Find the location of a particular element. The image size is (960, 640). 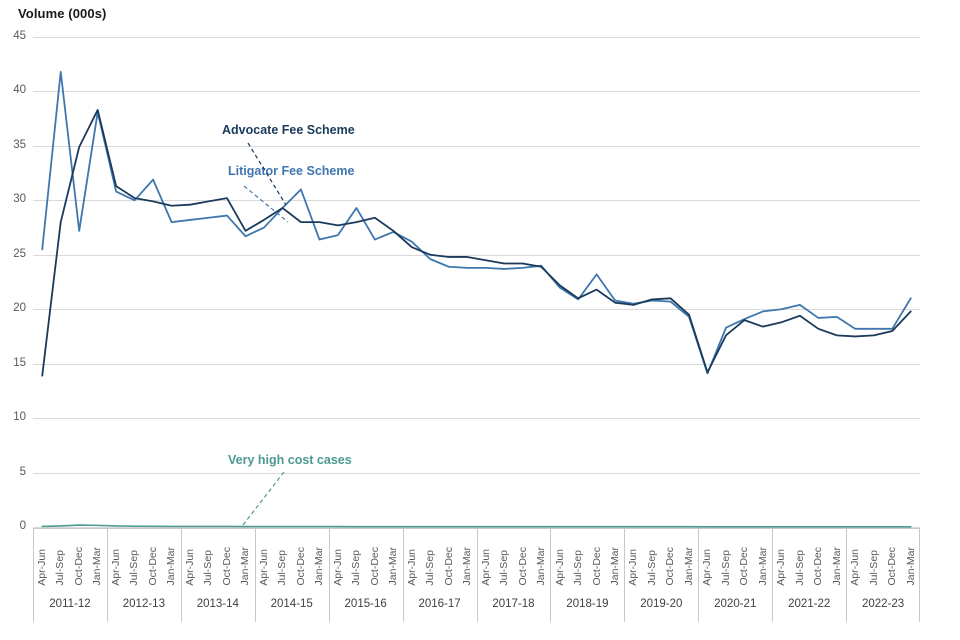

fiscal-year-label: 2015-16 is located at coordinates (365, 575).